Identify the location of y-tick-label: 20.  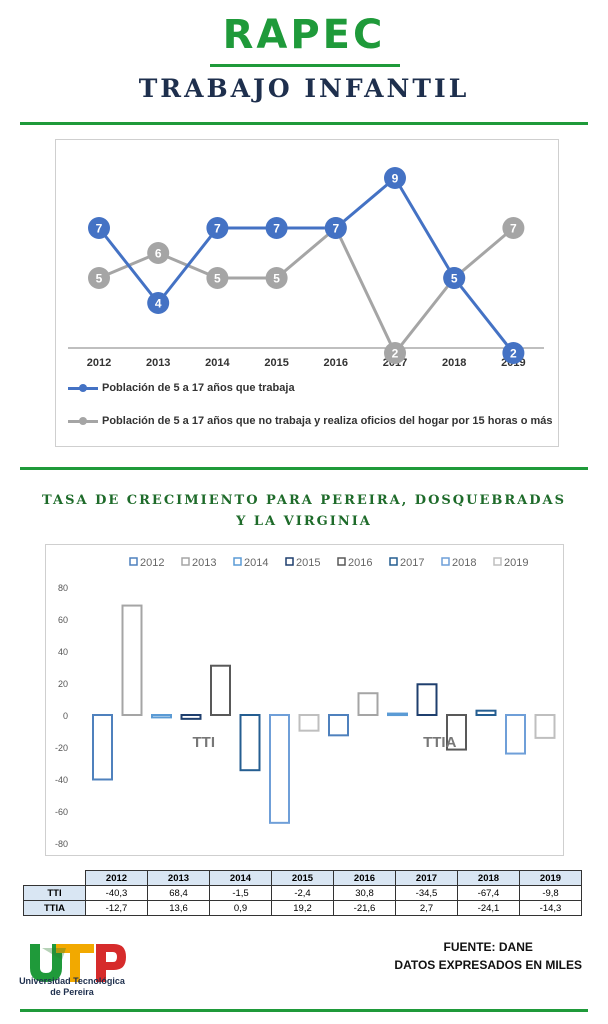
(63, 684).